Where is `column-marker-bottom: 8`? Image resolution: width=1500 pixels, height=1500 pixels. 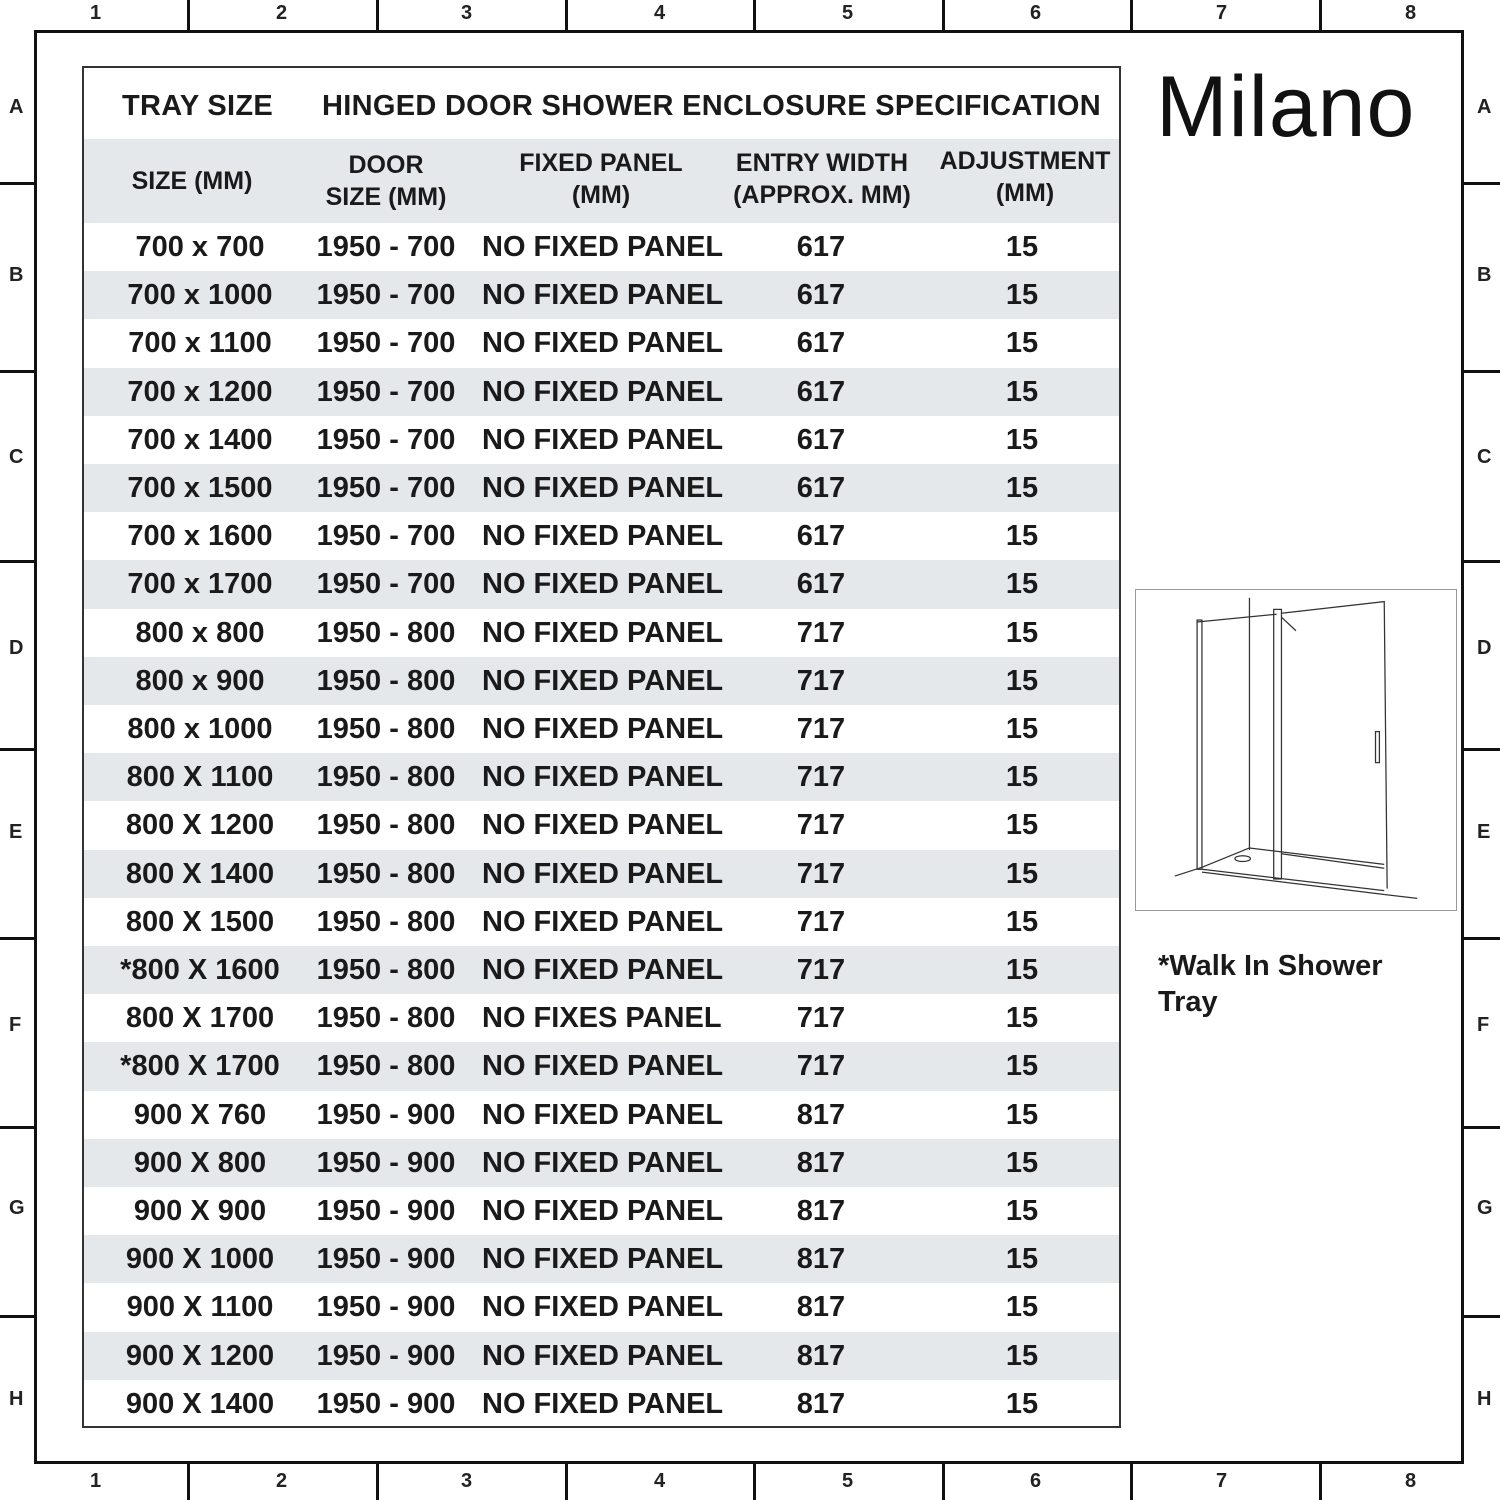
column-marker-bottom: 8 is located at coordinates (1411, 1481).